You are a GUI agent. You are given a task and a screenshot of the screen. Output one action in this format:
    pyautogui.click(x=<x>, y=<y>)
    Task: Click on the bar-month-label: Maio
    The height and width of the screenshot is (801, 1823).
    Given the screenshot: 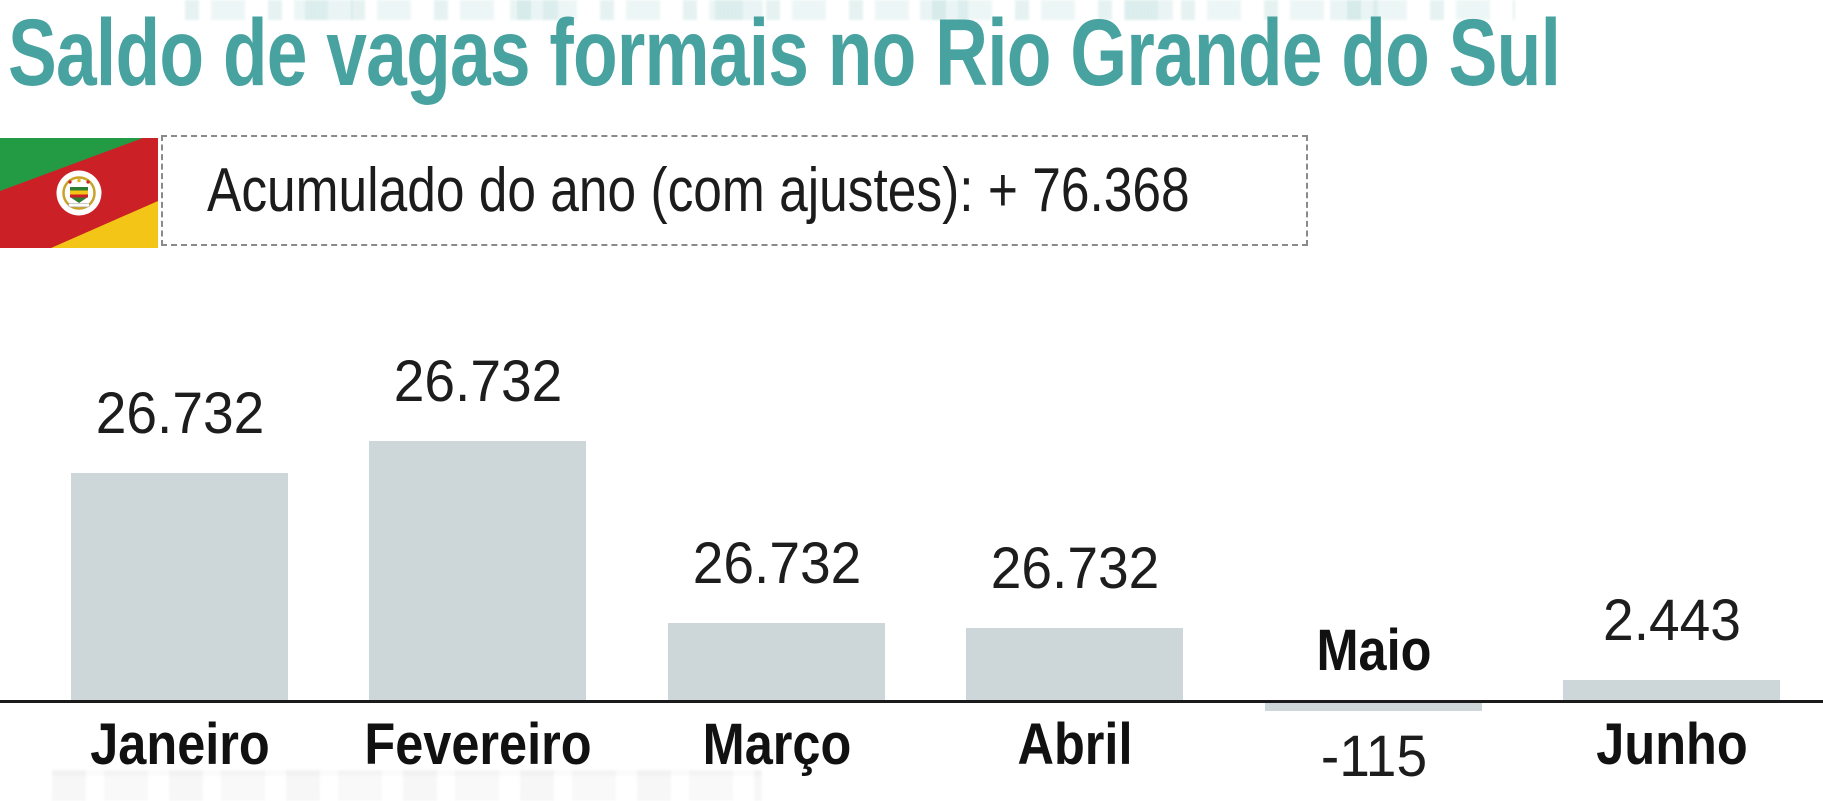 What is the action you would take?
    pyautogui.click(x=1373, y=650)
    